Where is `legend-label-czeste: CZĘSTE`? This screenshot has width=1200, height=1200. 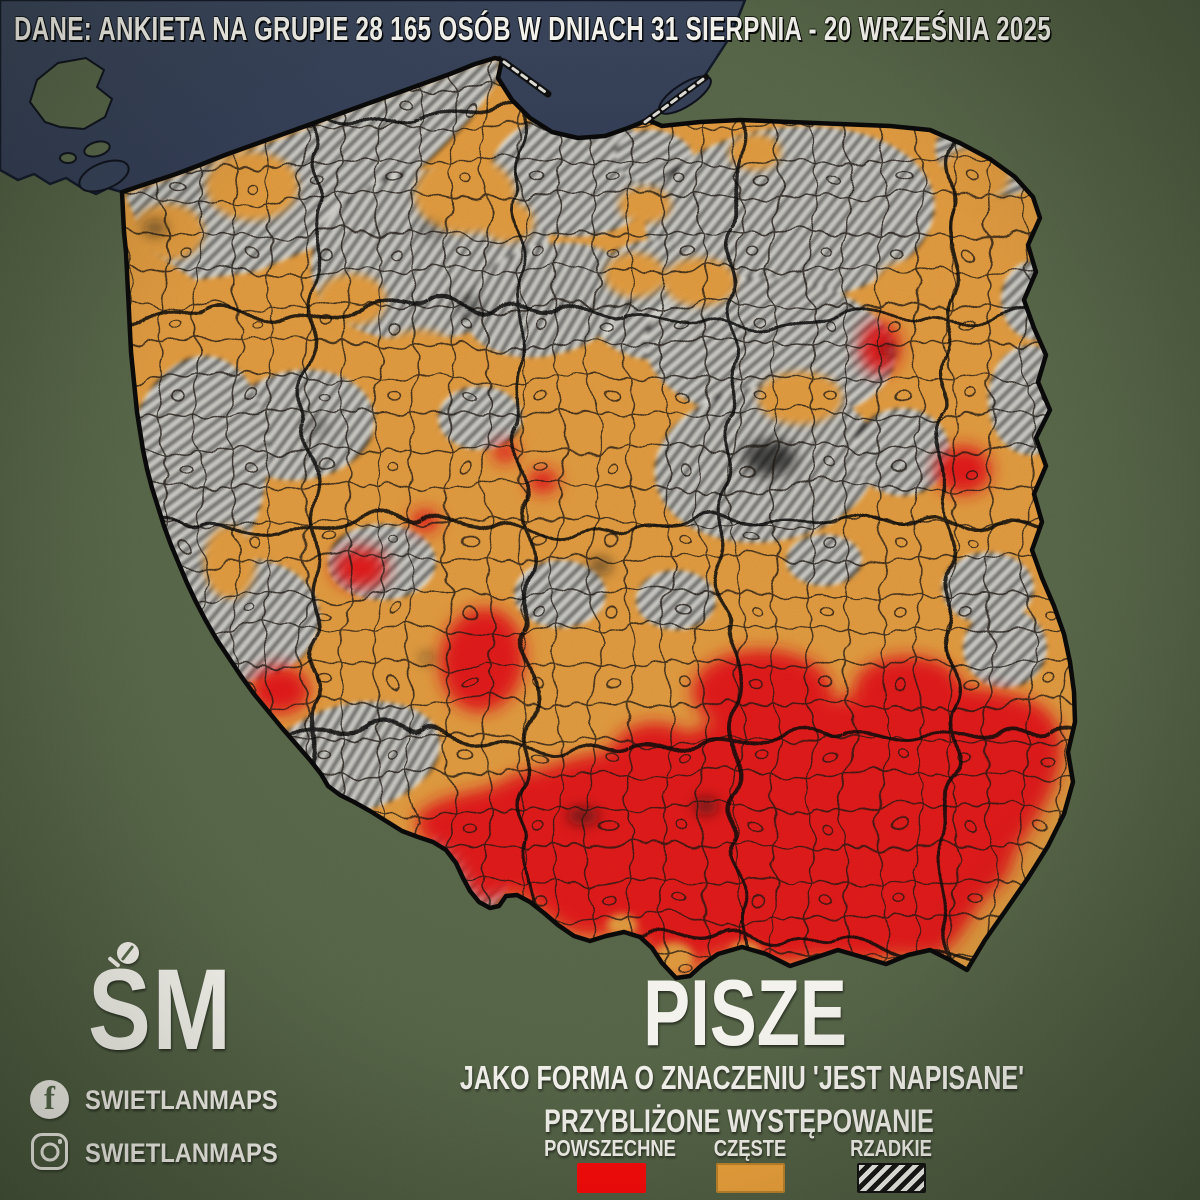
legend-label-czeste: CZĘSTE is located at coordinates (750, 1148).